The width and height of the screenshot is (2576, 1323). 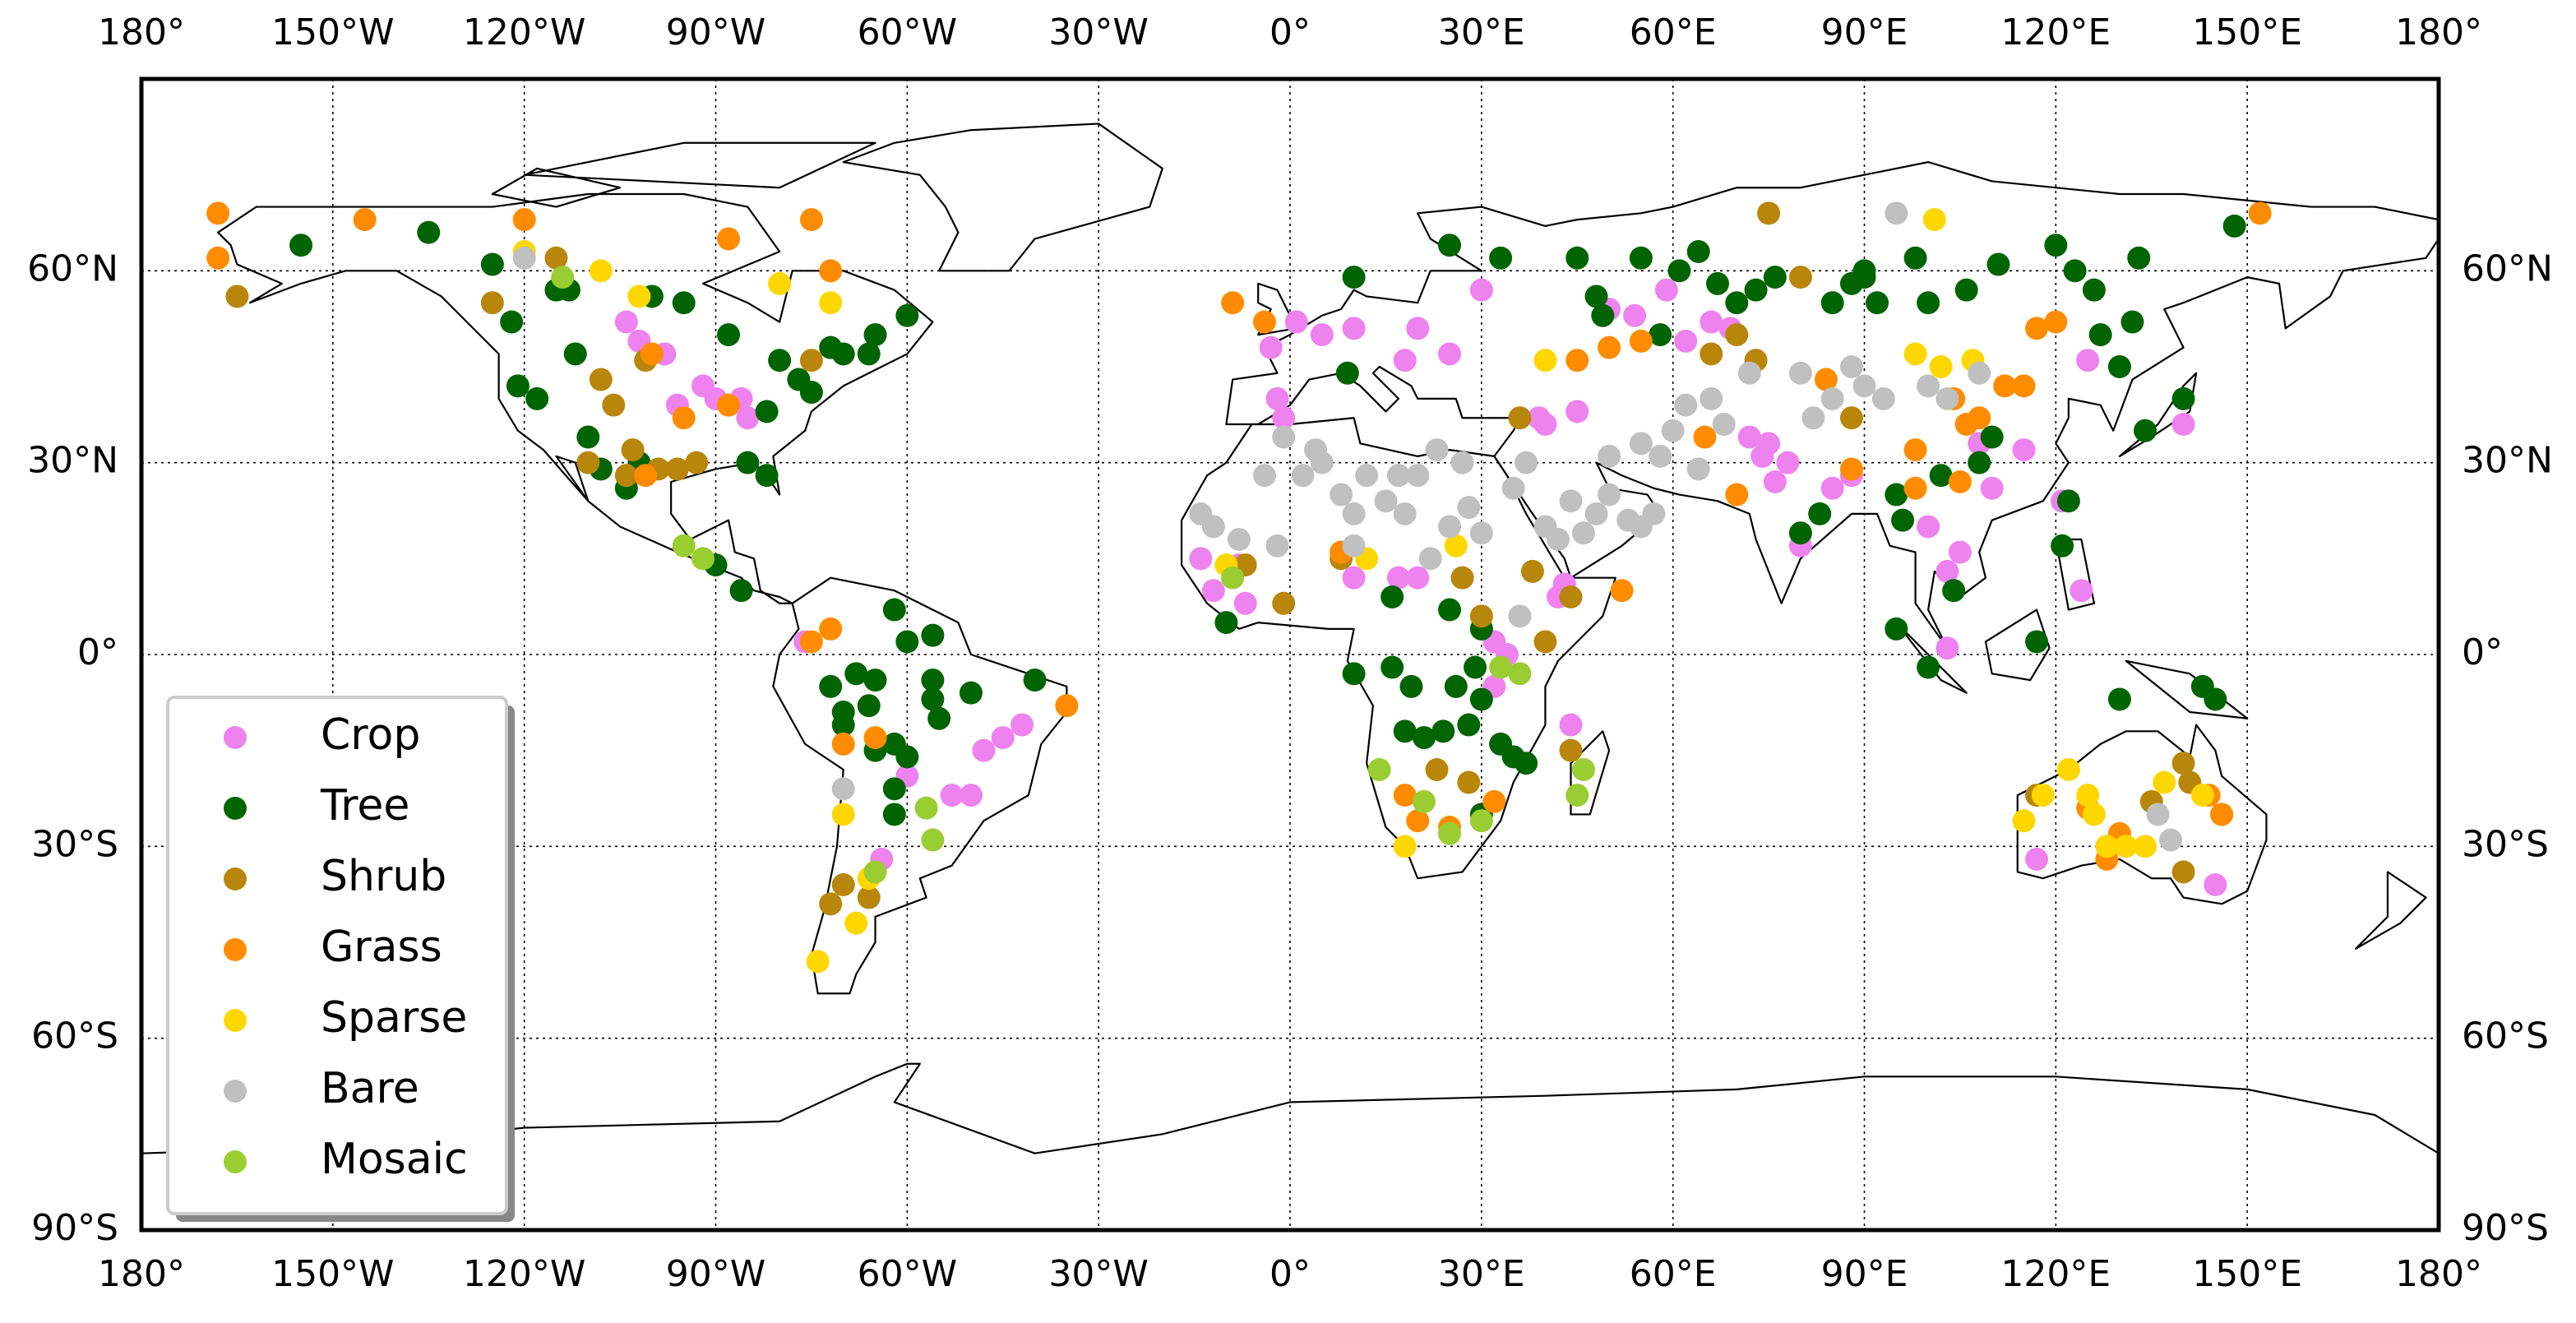 What do you see at coordinates (370, 735) in the screenshot?
I see `legend-label: Crop` at bounding box center [370, 735].